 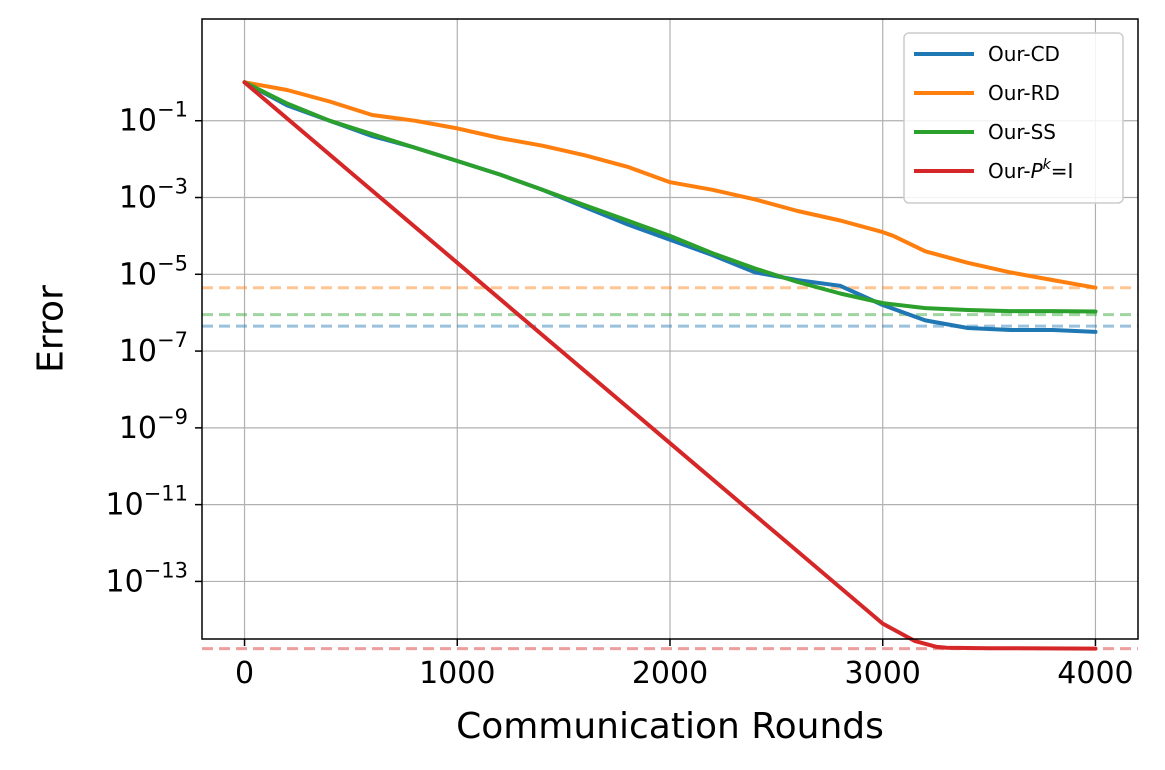 I want to click on legend-label: Our-CD, so click(x=1024, y=54).